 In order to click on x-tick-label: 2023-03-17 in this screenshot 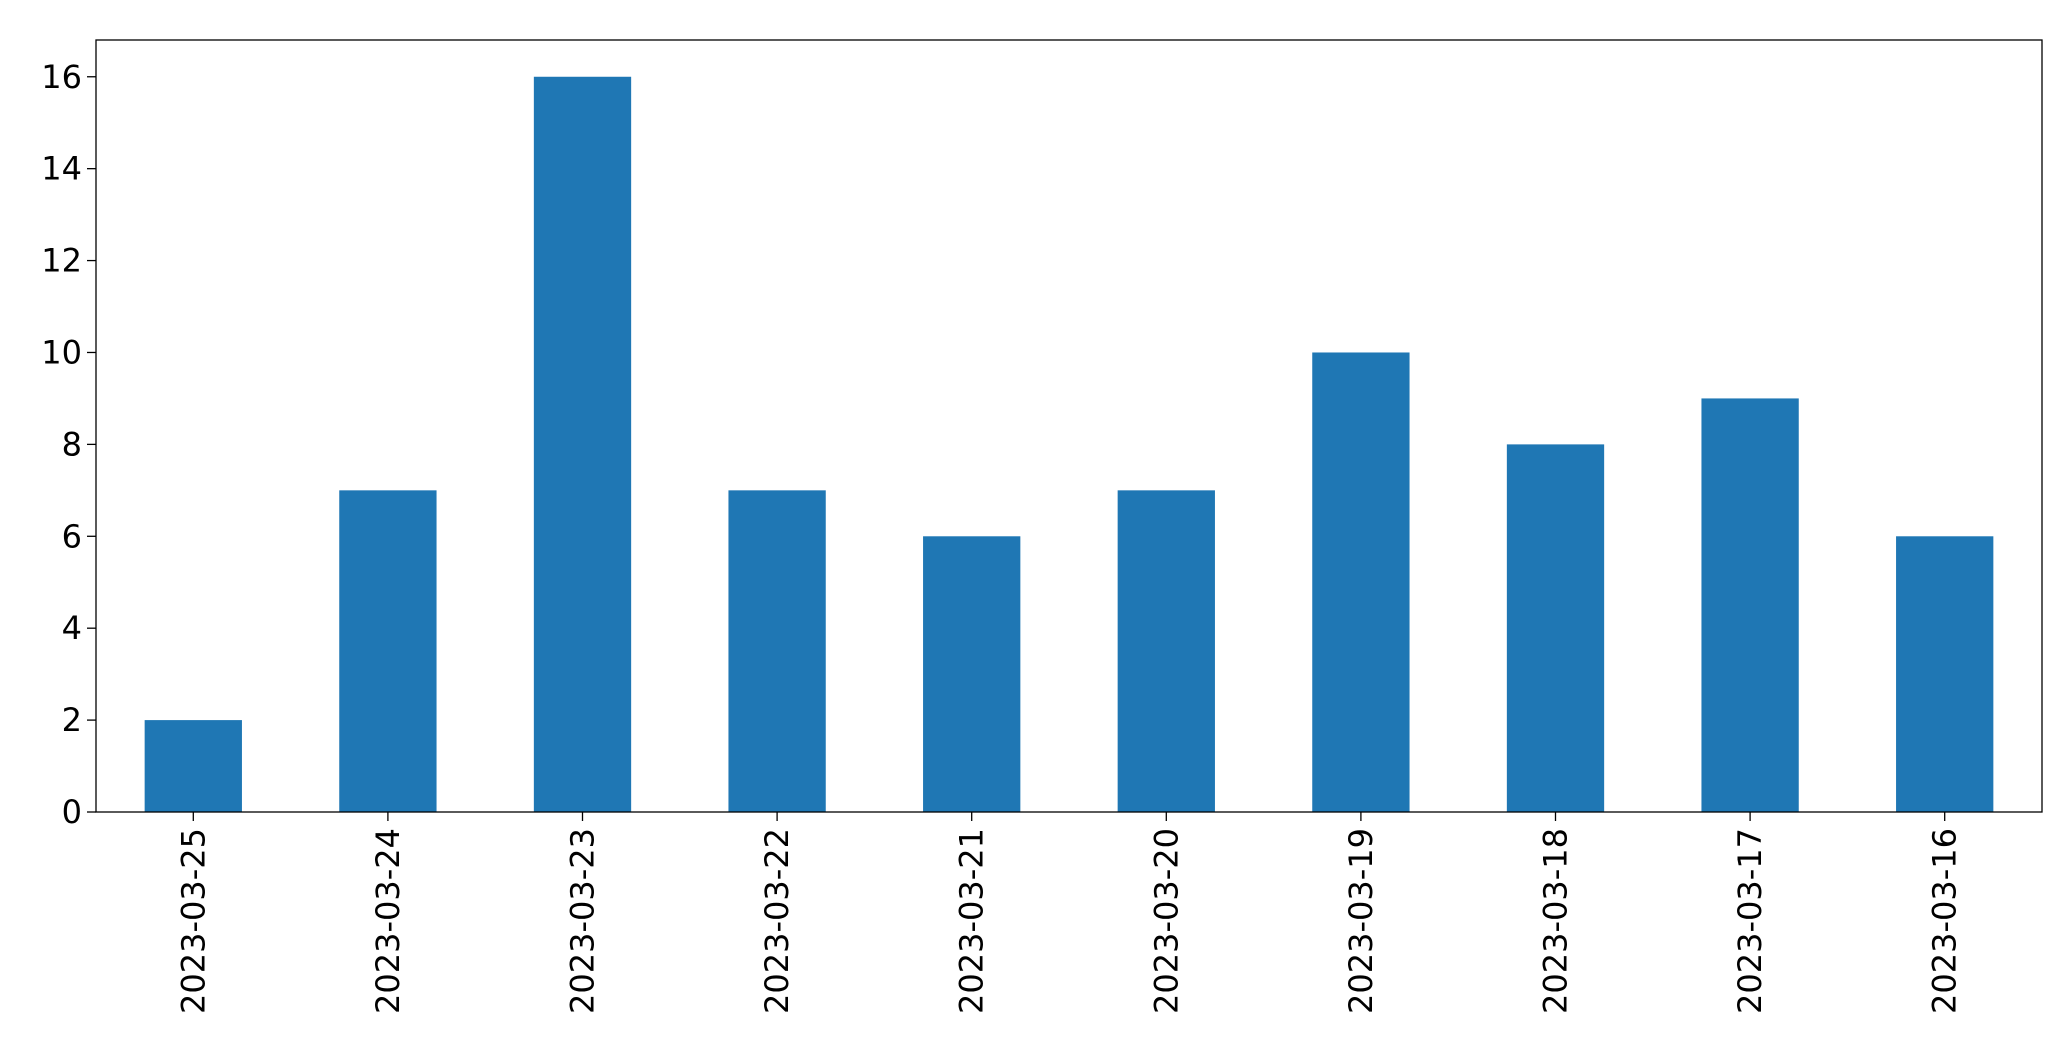, I will do `click(1750, 921)`.